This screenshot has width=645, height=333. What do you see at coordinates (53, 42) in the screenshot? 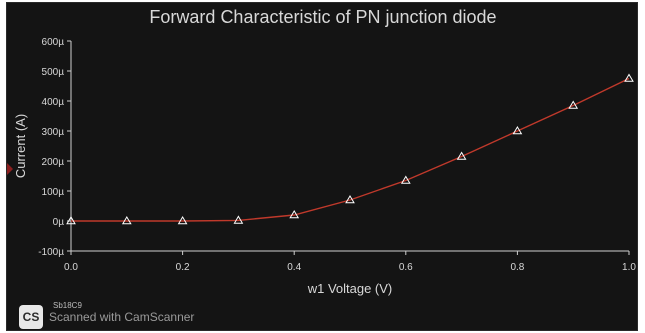
I see `y-tick-label: 600µ` at bounding box center [53, 42].